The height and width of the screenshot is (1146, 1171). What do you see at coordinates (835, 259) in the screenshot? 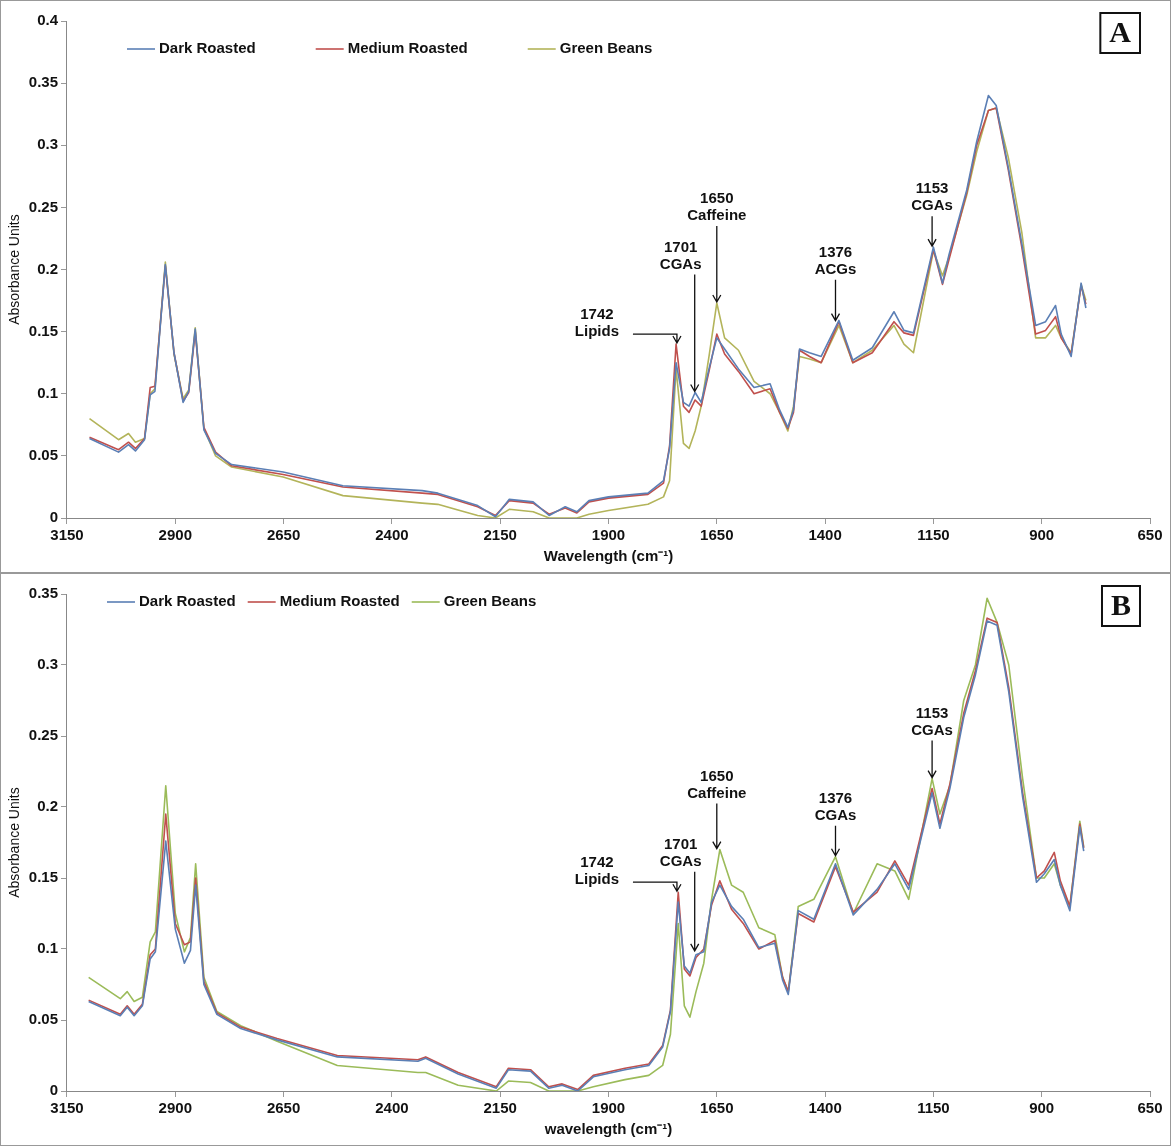
I see `annotation: 1376 ACGs` at bounding box center [835, 259].